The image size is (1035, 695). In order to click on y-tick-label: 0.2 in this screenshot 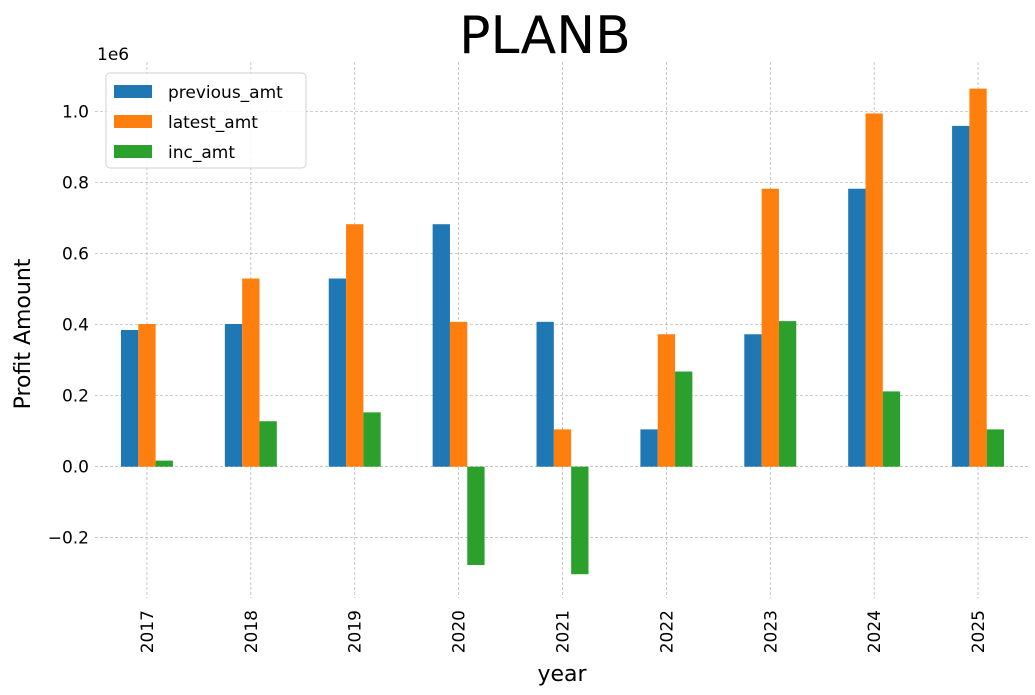, I will do `click(75, 397)`.